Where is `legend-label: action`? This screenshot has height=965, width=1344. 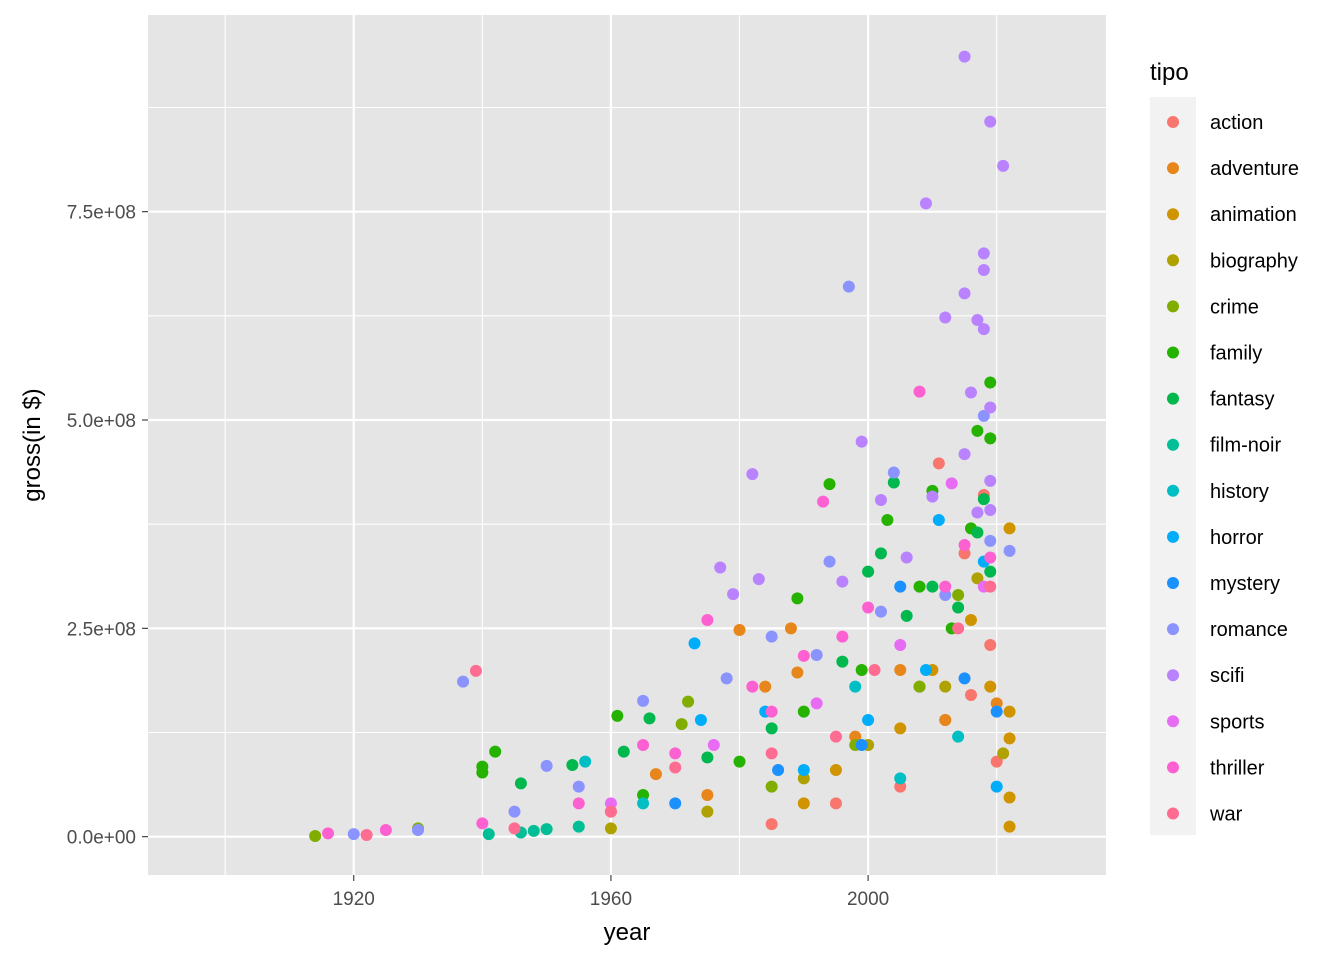
legend-label: action is located at coordinates (1236, 123).